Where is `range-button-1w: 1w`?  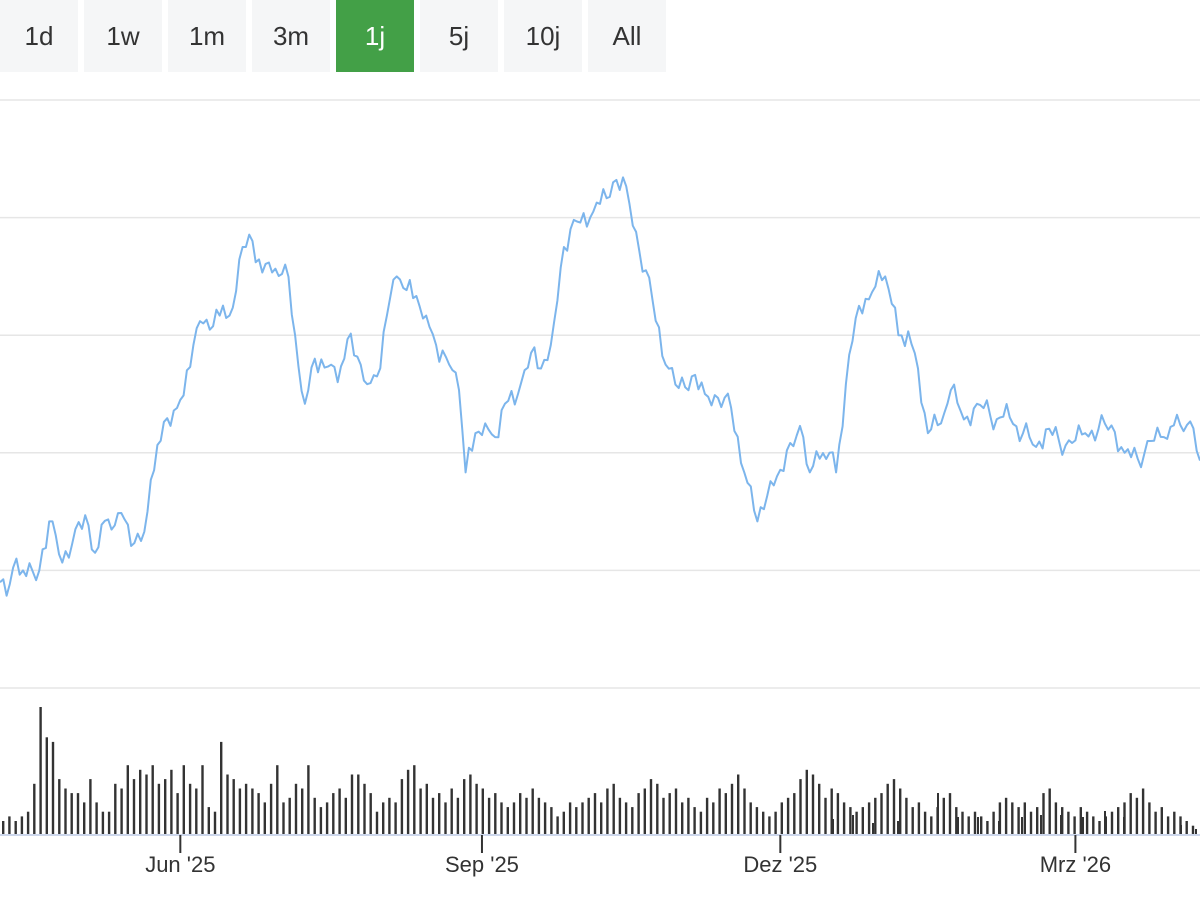
range-button-1w: 1w is located at coordinates (123, 36).